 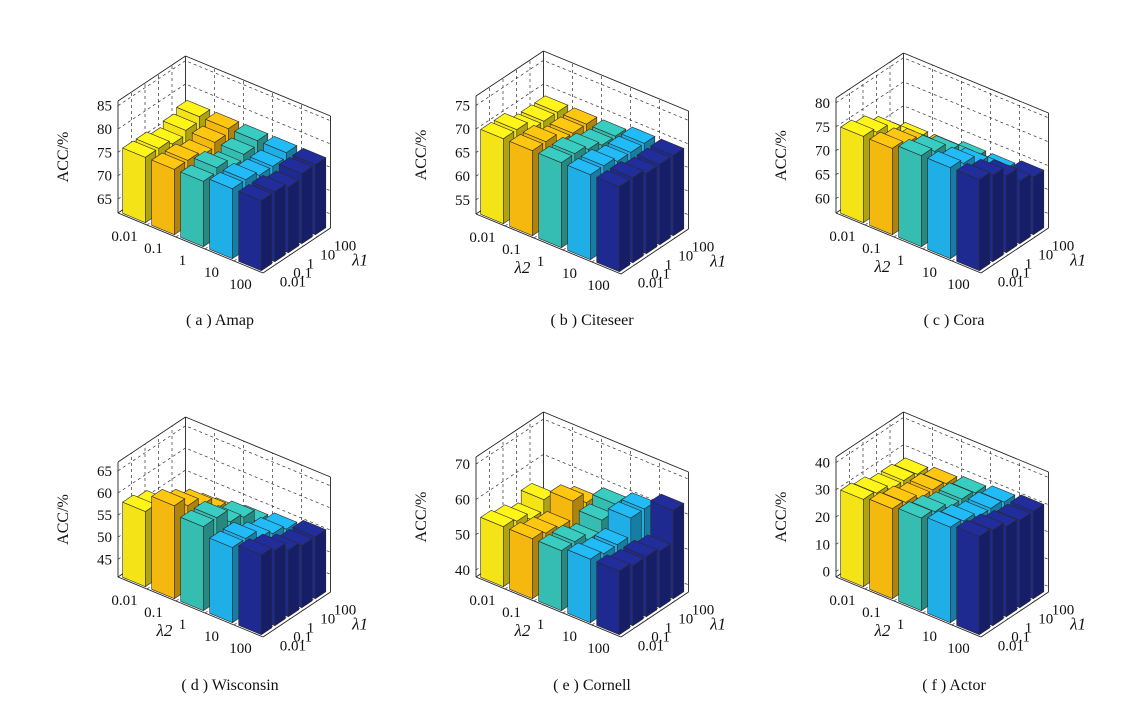 What do you see at coordinates (220, 320) in the screenshot?
I see `caption-amap: ( a ) Amap` at bounding box center [220, 320].